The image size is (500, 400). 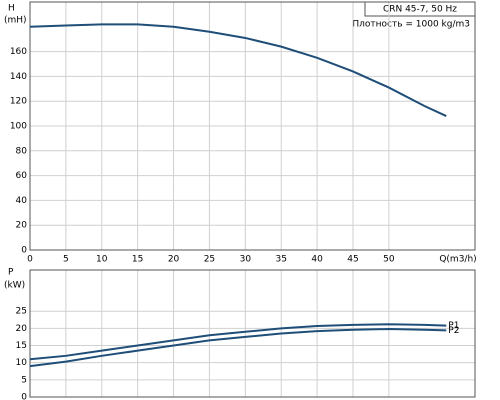 What do you see at coordinates (420, 10) in the screenshot?
I see `chart-title: CRN 45-7, 50 Hz` at bounding box center [420, 10].